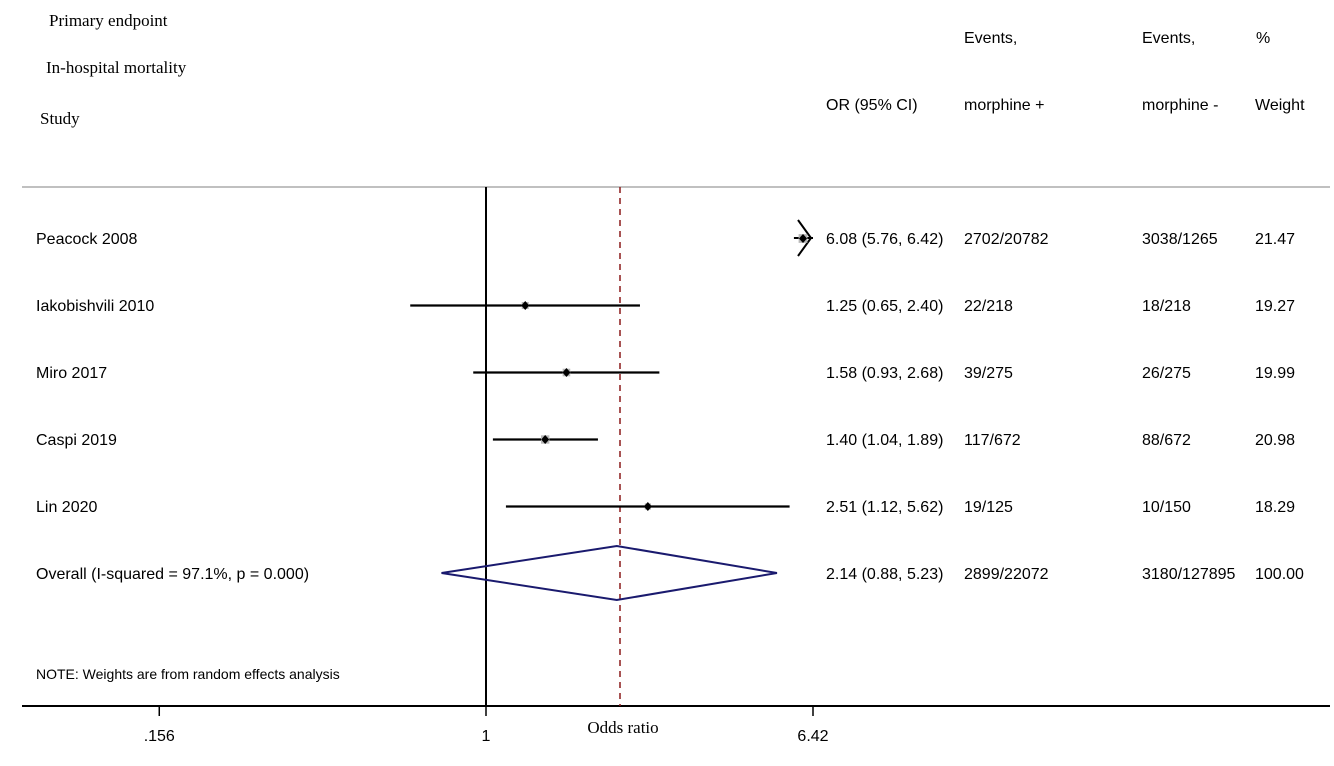 Image resolution: width=1334 pixels, height=766 pixels. What do you see at coordinates (1166, 440) in the screenshot?
I see `events-minus-value: 88/672` at bounding box center [1166, 440].